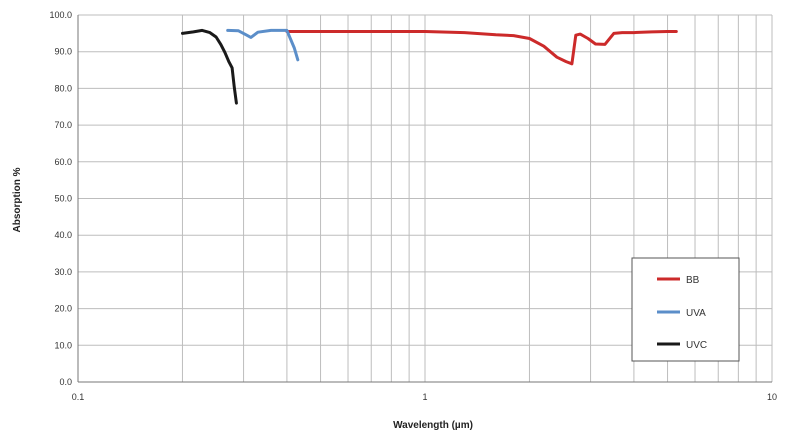  I want to click on y-tick-label: 90.0, so click(63, 52).